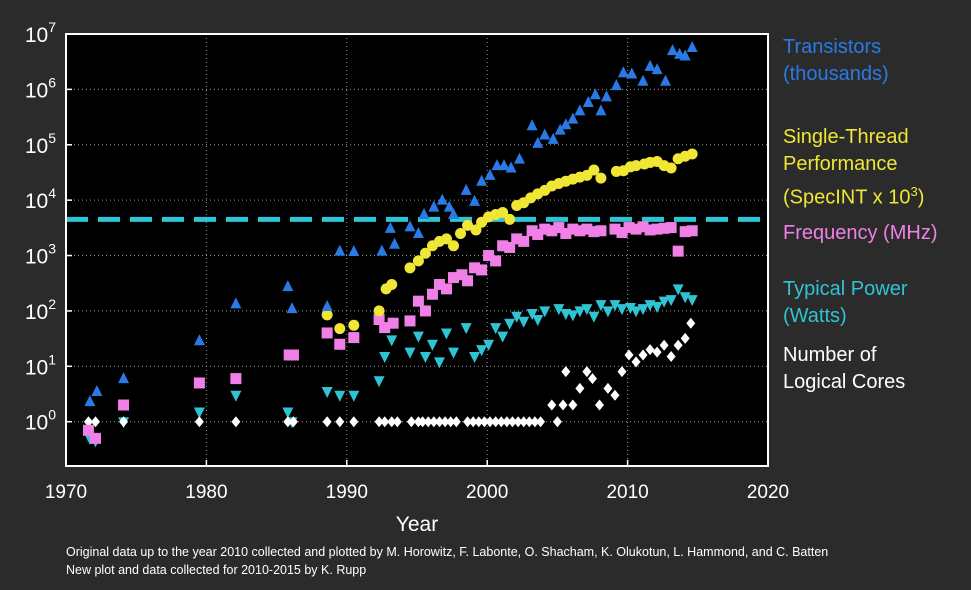 Image resolution: width=971 pixels, height=590 pixels. What do you see at coordinates (836, 74) in the screenshot?
I see `legend-transistors-line2: (thousands)` at bounding box center [836, 74].